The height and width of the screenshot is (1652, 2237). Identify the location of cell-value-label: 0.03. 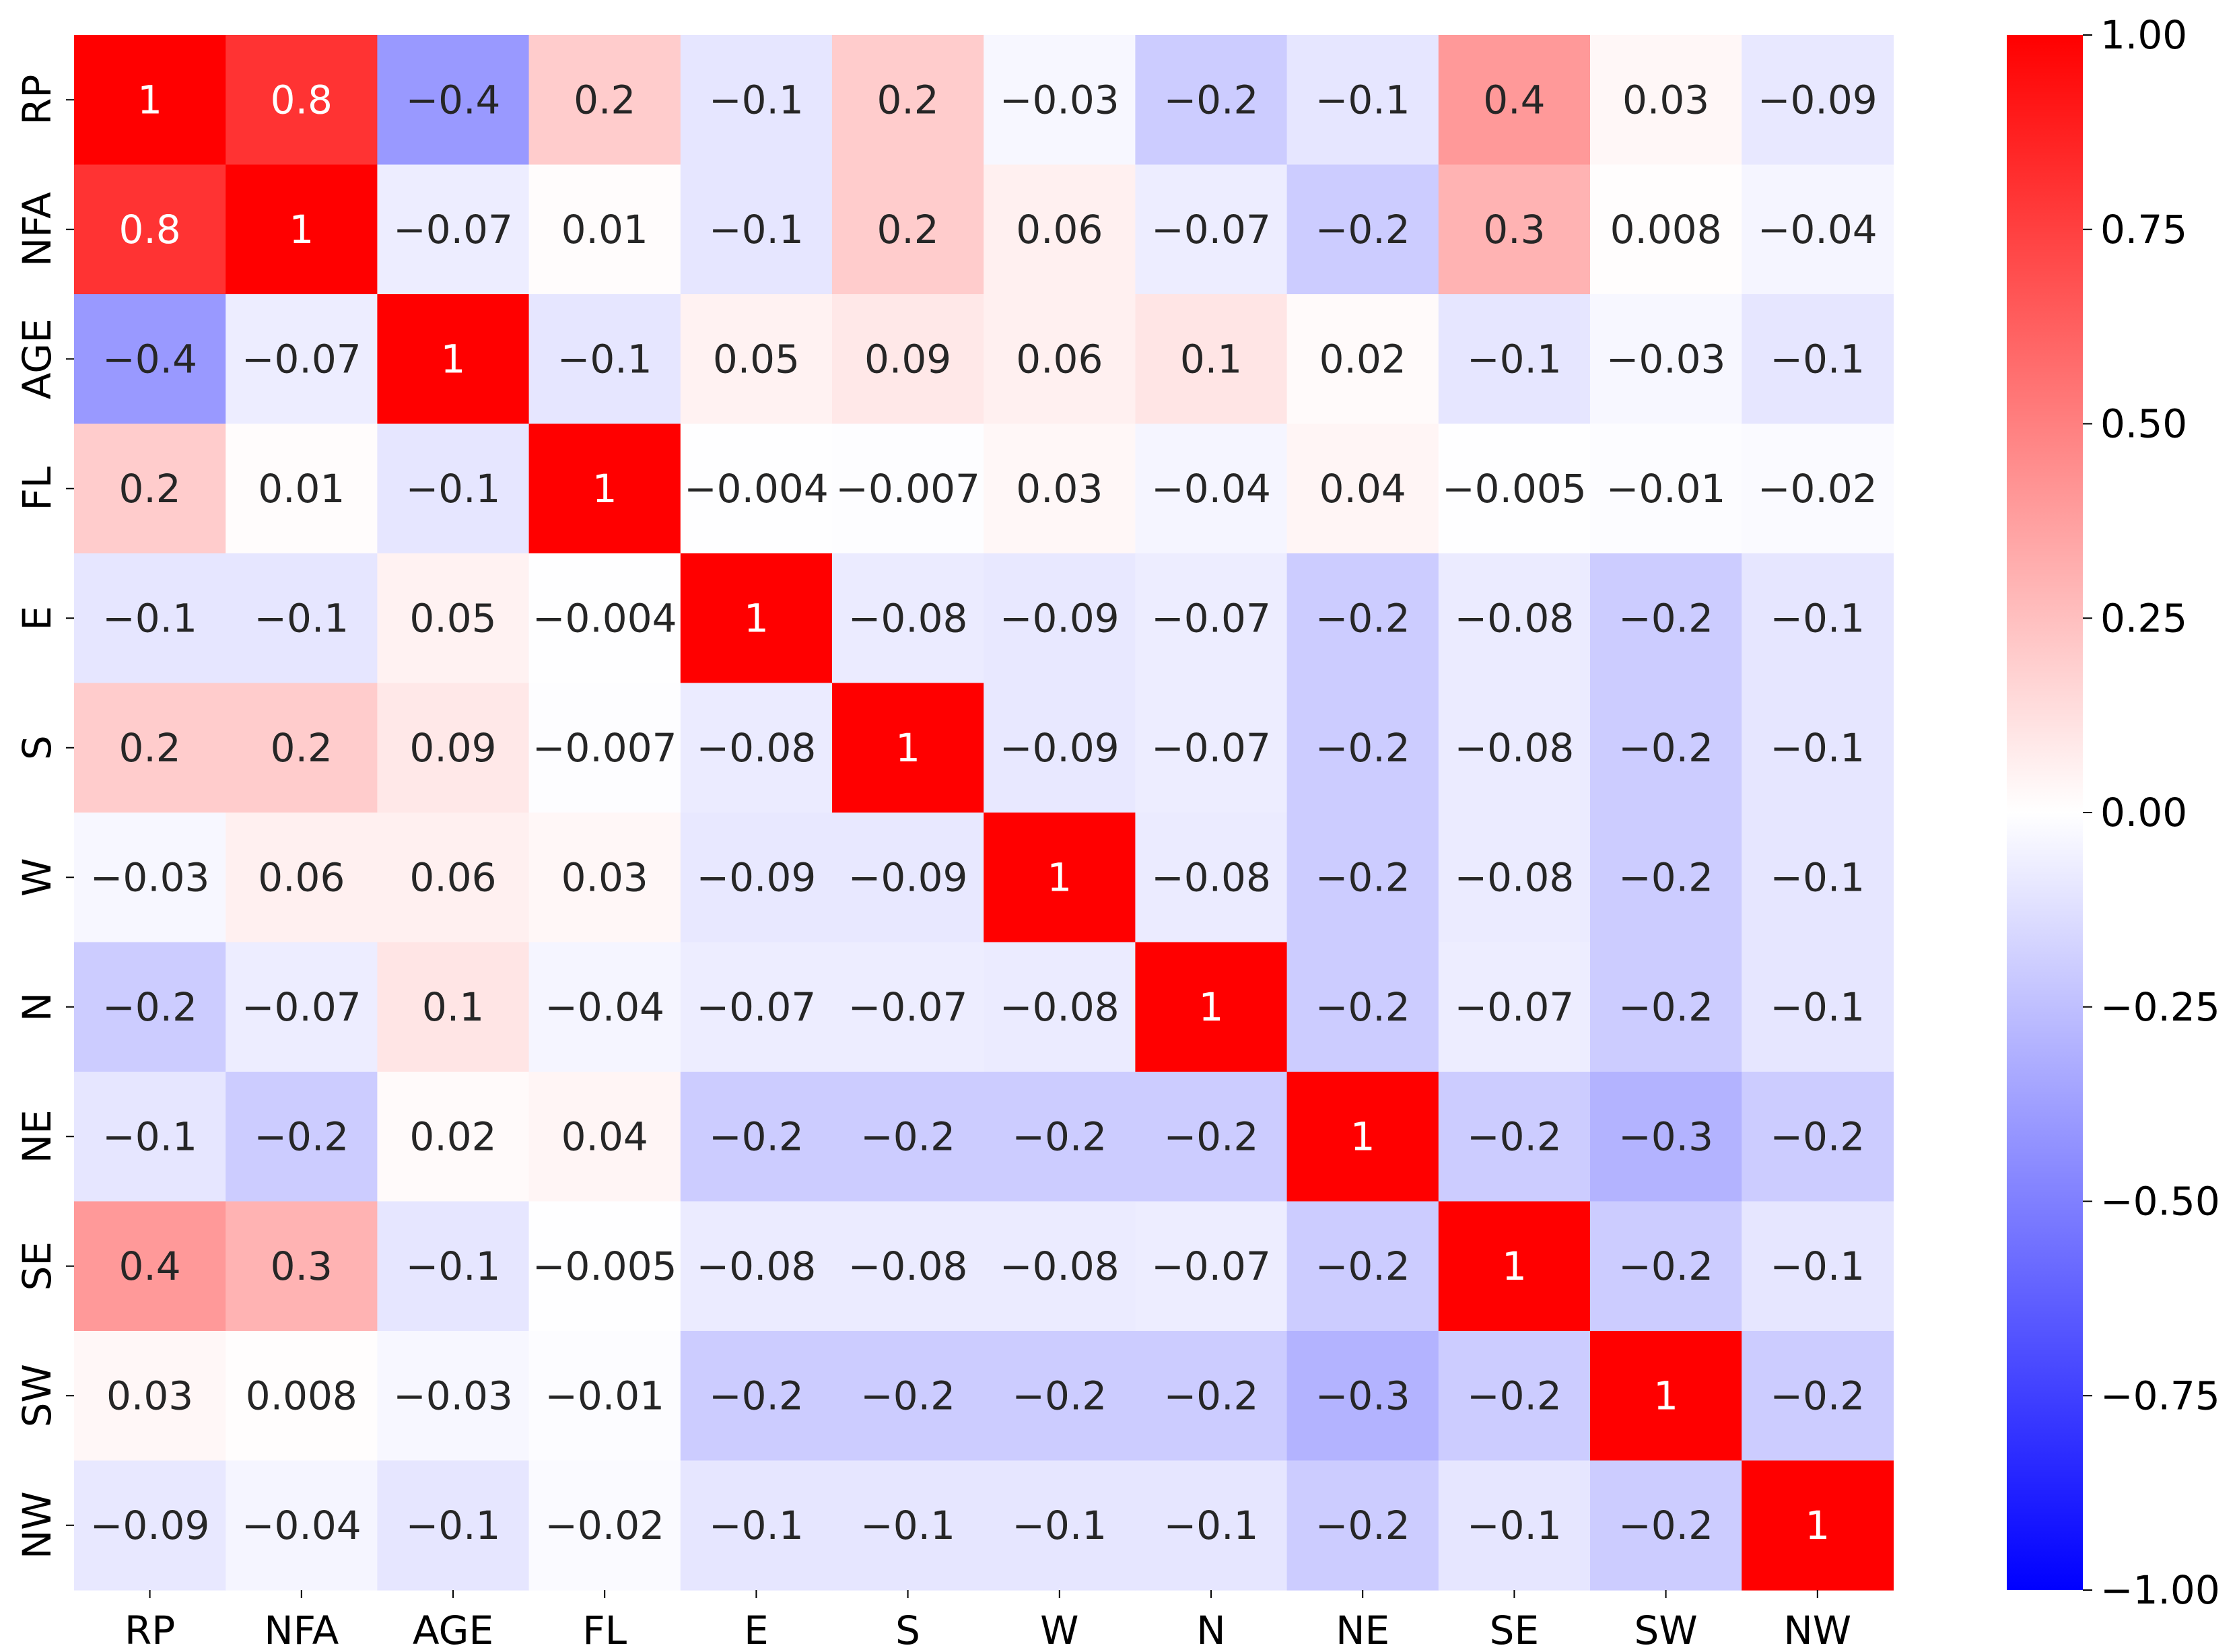
(604, 877).